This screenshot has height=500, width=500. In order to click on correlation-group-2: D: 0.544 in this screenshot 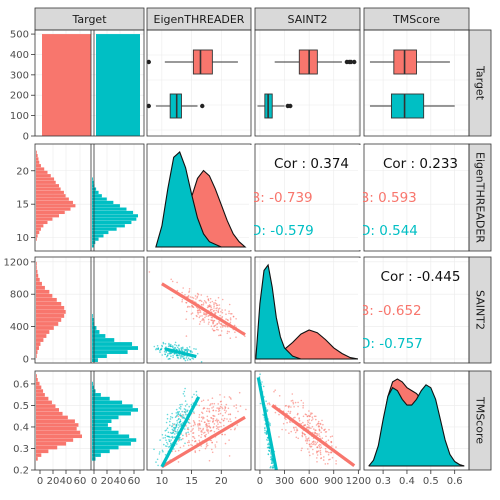, I will do `click(389, 231)`.